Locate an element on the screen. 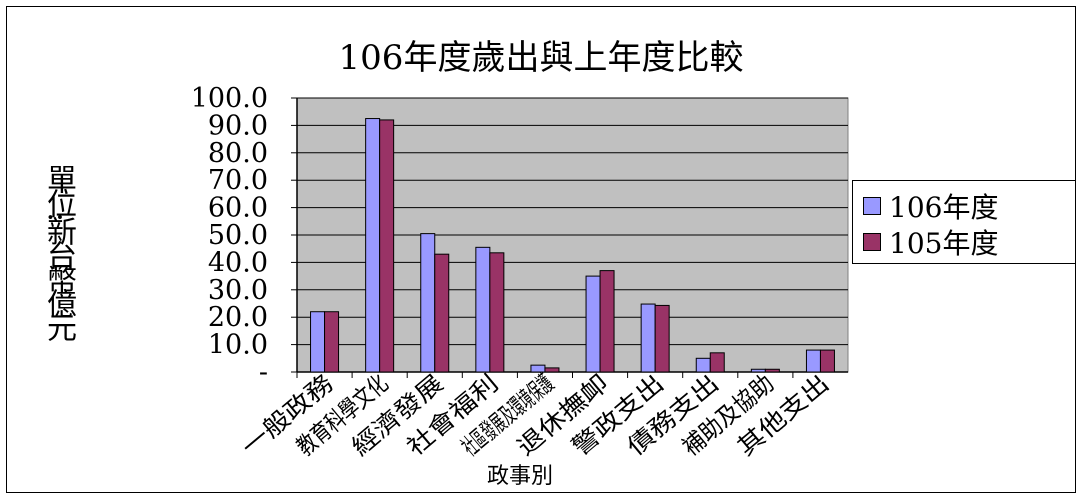  y-tick-label: 40.0 is located at coordinates (238, 262).